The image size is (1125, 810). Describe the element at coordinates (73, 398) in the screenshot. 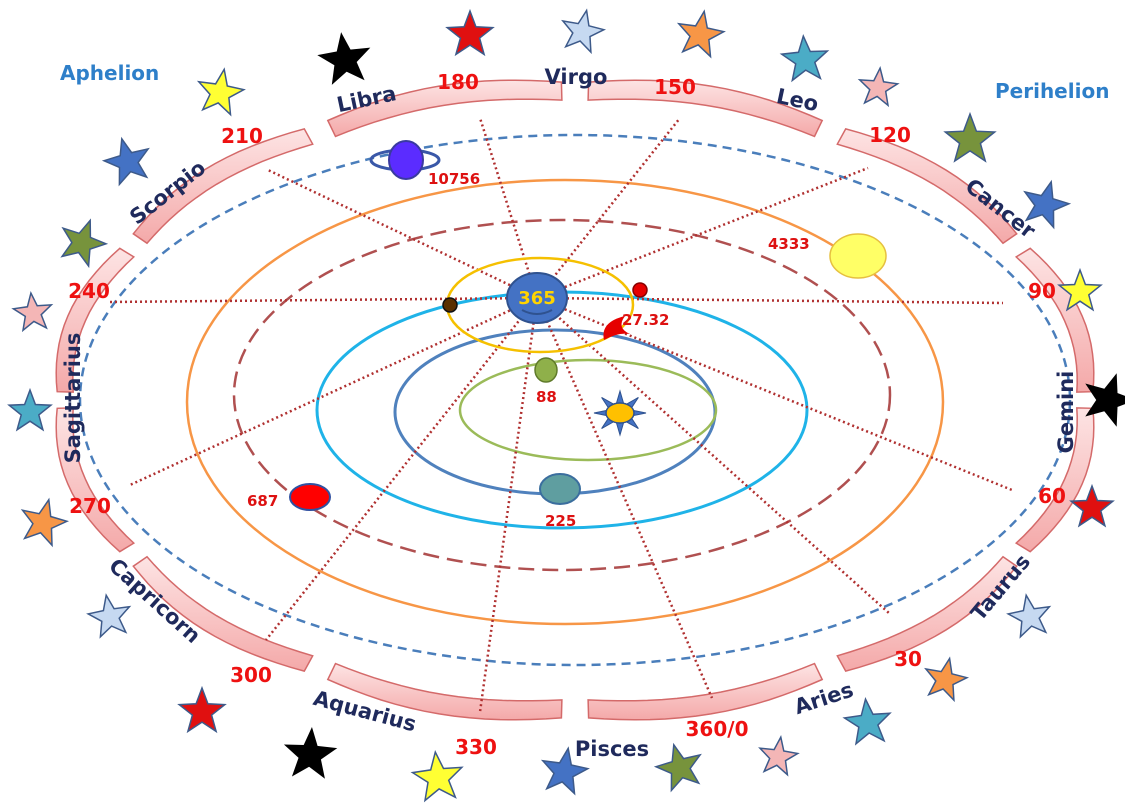

I see `sign-sagittarius: Sagittarius` at that location.